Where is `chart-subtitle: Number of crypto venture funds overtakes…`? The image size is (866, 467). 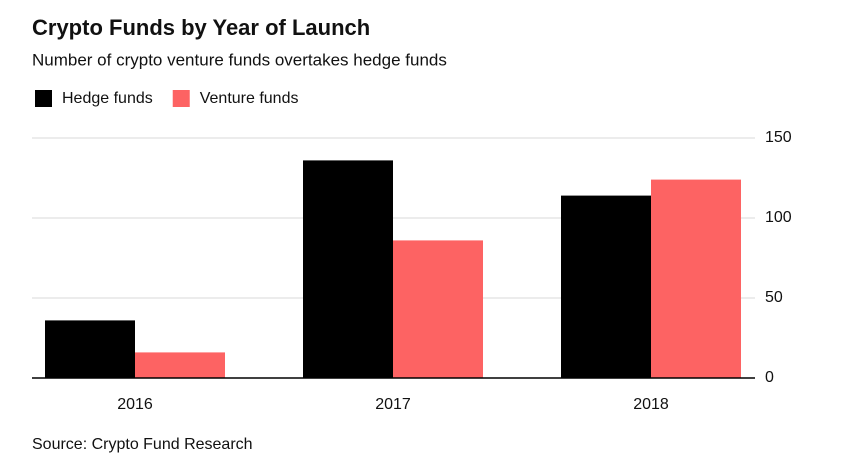
chart-subtitle: Number of crypto venture funds overtakes… is located at coordinates (239, 59).